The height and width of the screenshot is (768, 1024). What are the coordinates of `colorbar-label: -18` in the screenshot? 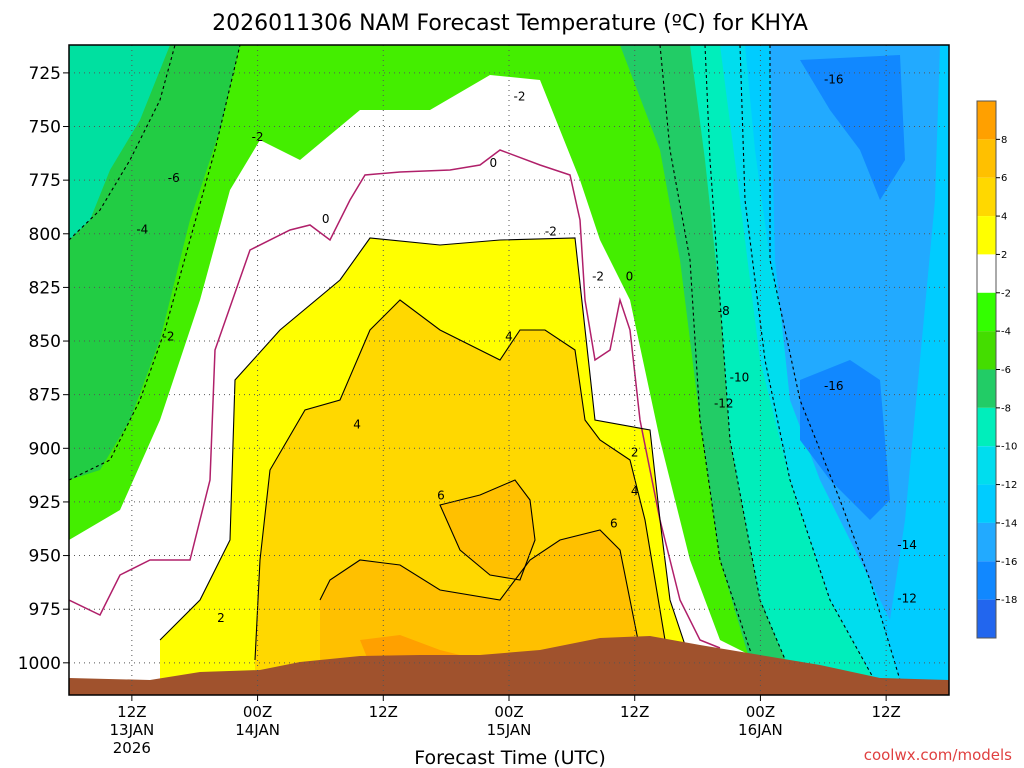 It's located at (1009, 600).